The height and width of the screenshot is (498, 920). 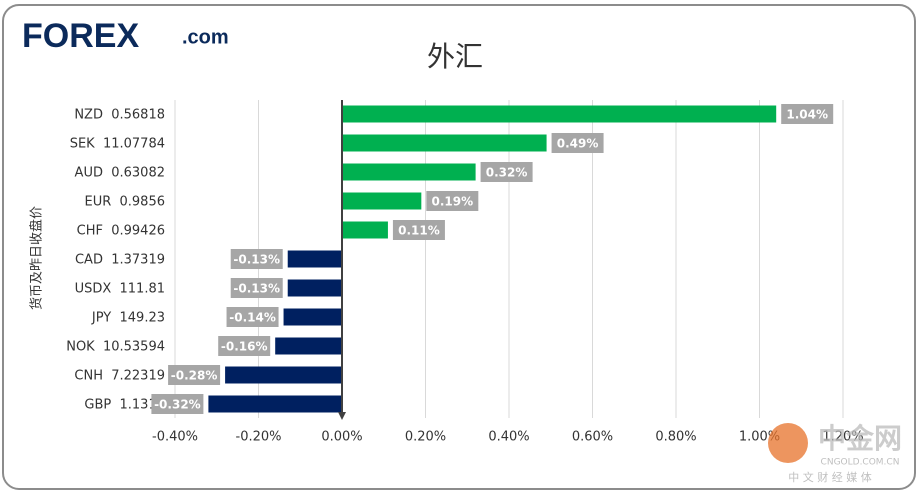 What do you see at coordinates (788, 443) in the screenshot?
I see `watermark-icon` at bounding box center [788, 443].